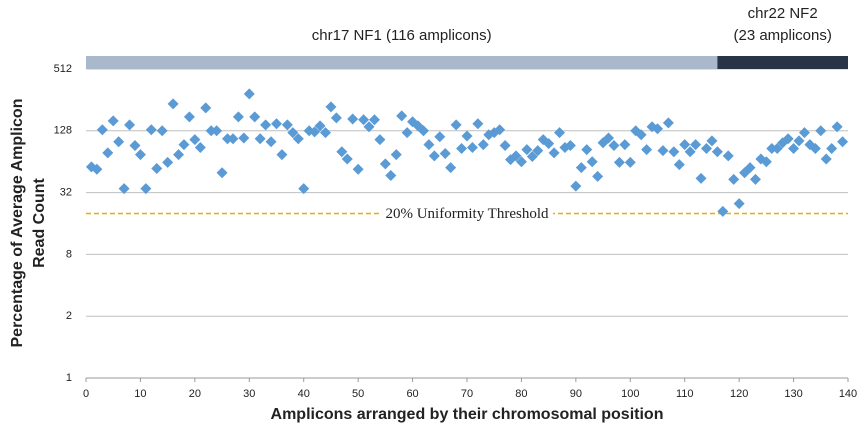  I want to click on x-tick-label: 0, so click(86, 394).